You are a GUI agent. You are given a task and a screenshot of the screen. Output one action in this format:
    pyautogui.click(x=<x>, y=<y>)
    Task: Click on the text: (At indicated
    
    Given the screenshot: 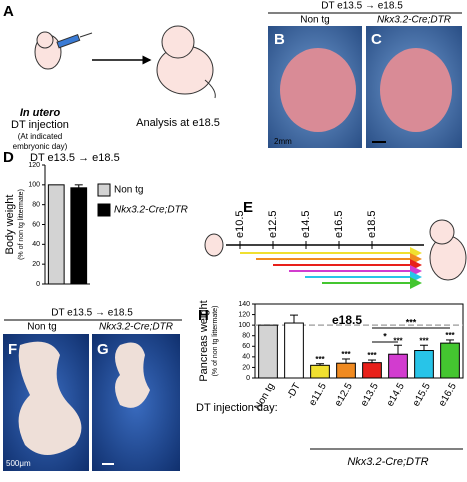 What is the action you would take?
    pyautogui.click(x=40, y=136)
    